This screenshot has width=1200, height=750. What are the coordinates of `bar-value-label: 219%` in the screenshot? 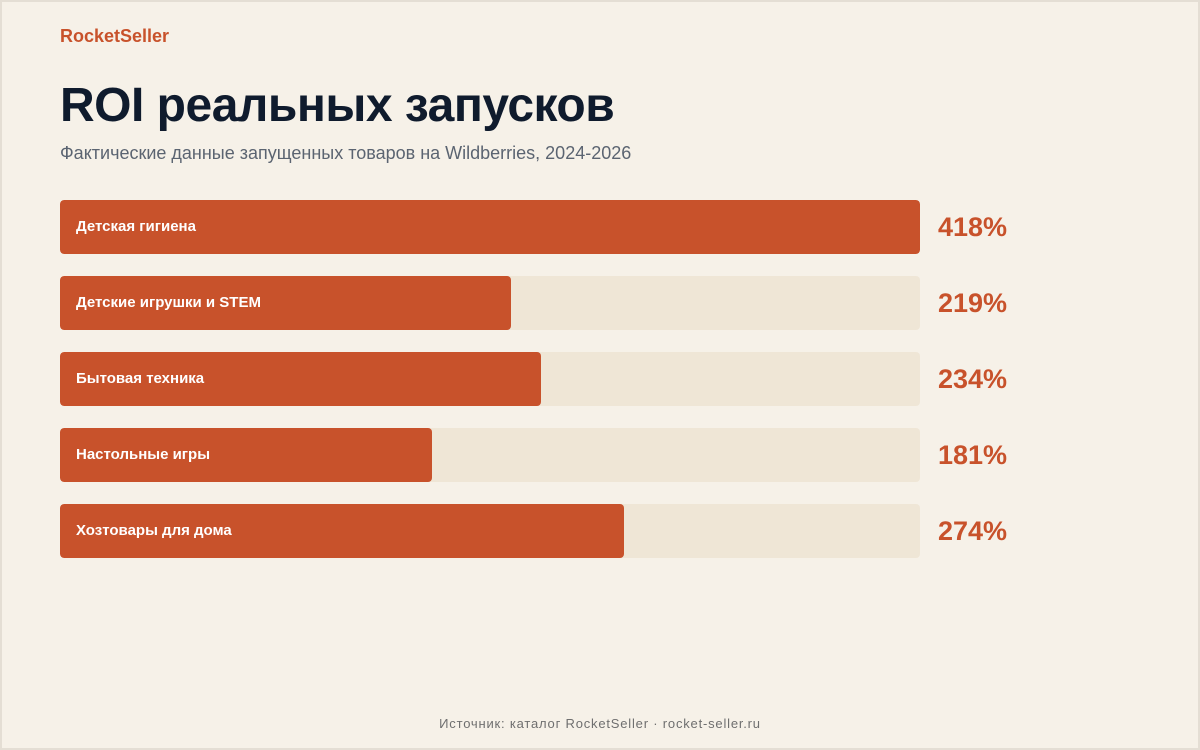 It's located at (973, 303).